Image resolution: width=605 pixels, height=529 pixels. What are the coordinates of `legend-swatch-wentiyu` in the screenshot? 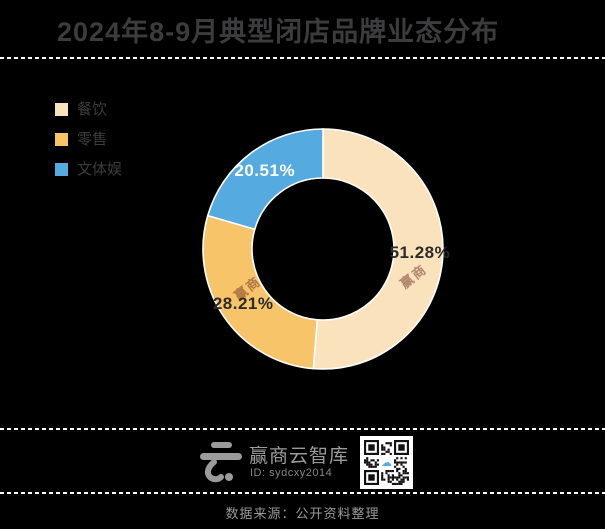 It's located at (61, 169).